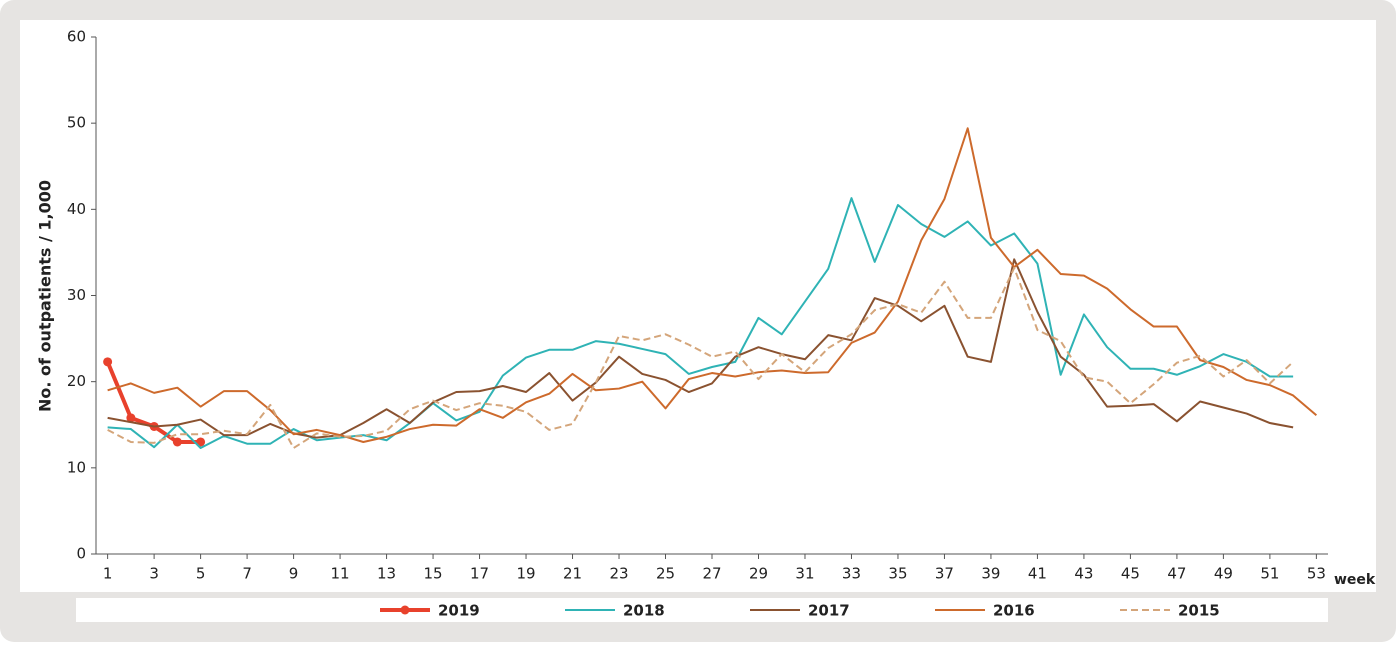 Image resolution: width=1396 pixels, height=646 pixels. What do you see at coordinates (154, 574) in the screenshot?
I see `x-tick-label: 3` at bounding box center [154, 574].